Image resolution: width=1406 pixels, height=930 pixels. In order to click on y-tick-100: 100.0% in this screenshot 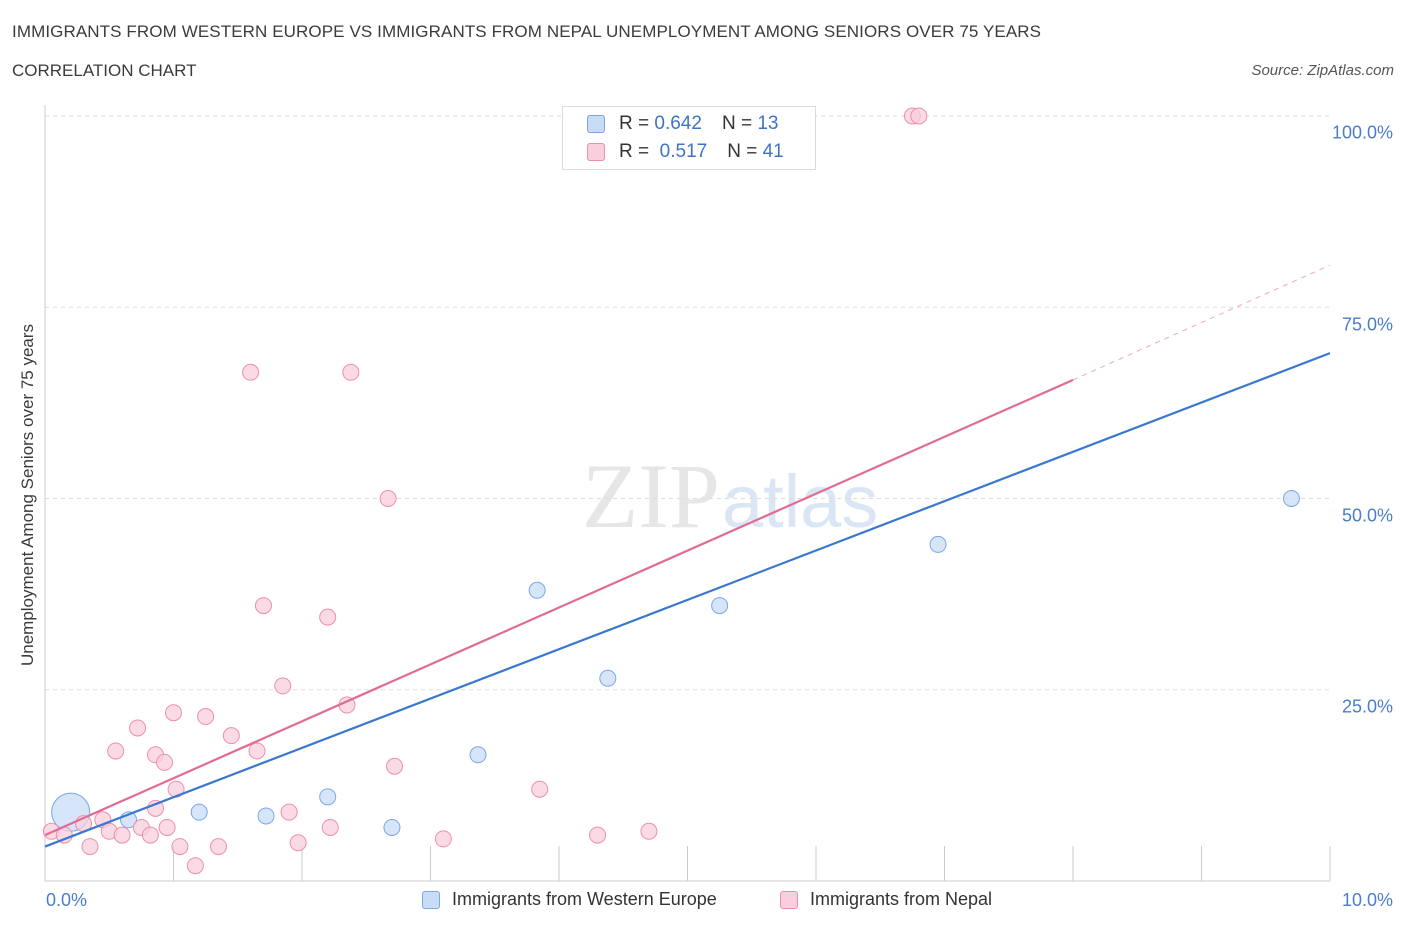, I will do `click(1362, 132)`.